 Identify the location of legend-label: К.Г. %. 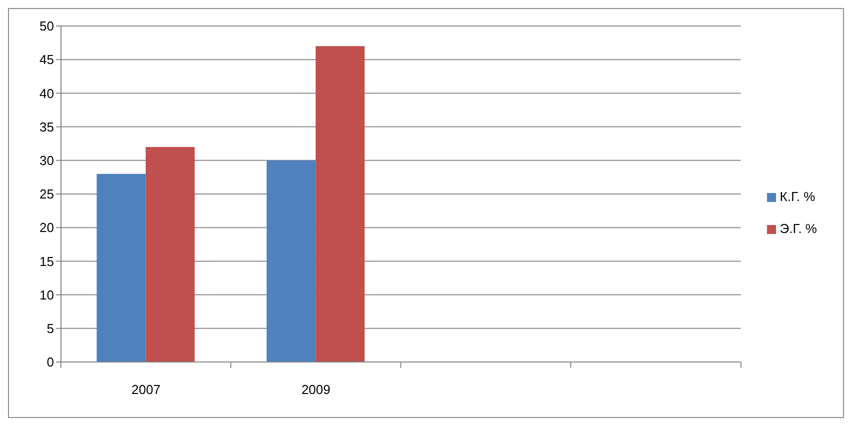
(798, 196).